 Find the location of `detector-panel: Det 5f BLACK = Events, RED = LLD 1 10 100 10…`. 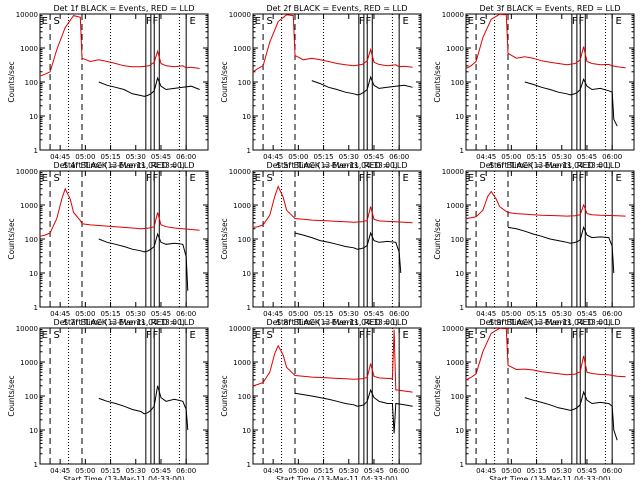

detector-panel: Det 5f BLACK = Events, RED = LLD 1 10 100 10… is located at coordinates (321, 244).